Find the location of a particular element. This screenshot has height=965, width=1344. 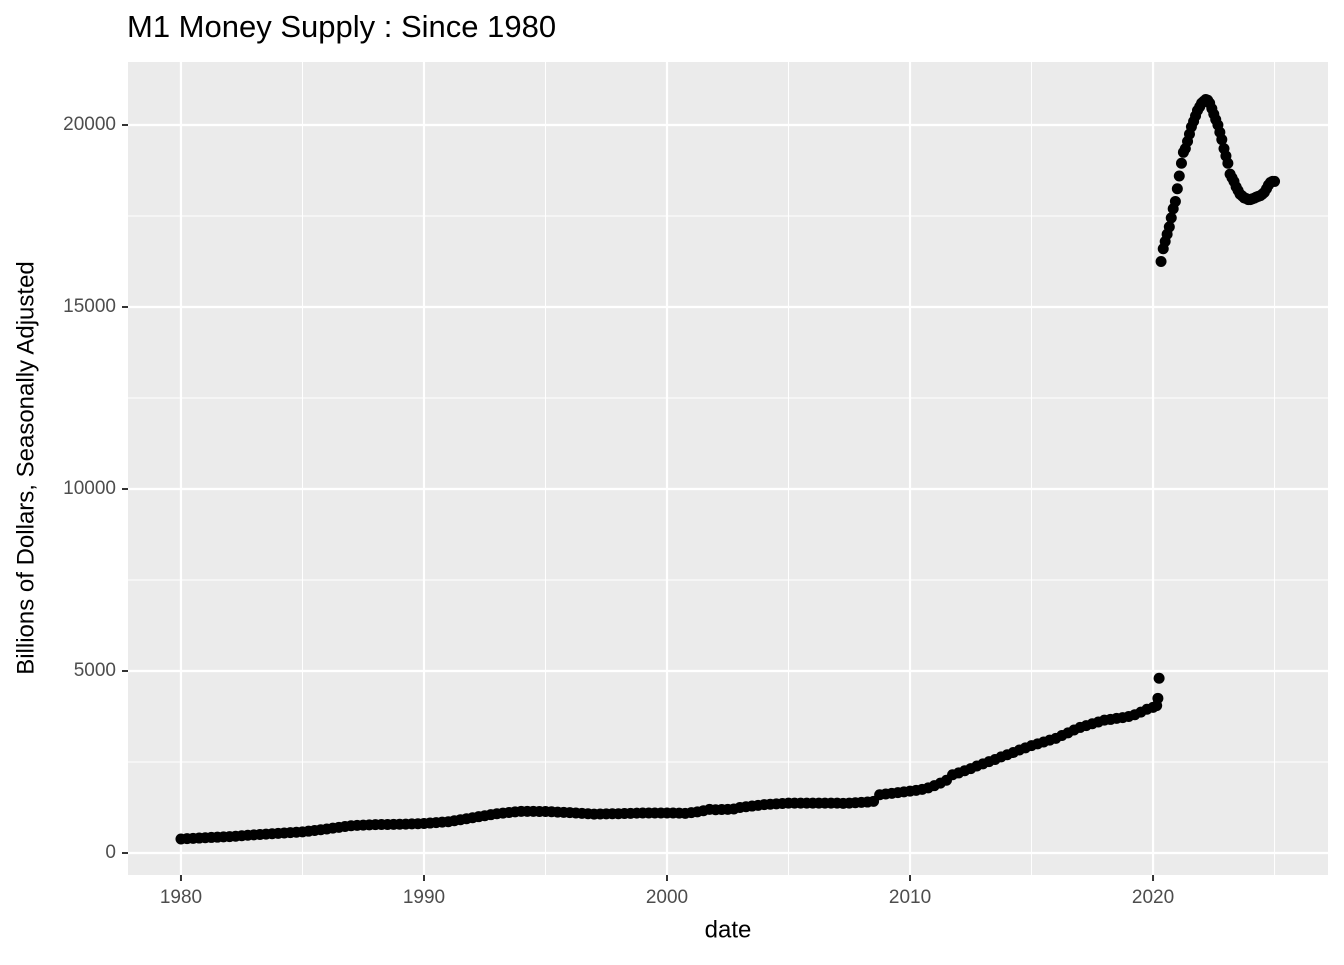

y-tick-label: 0 is located at coordinates (110, 852).